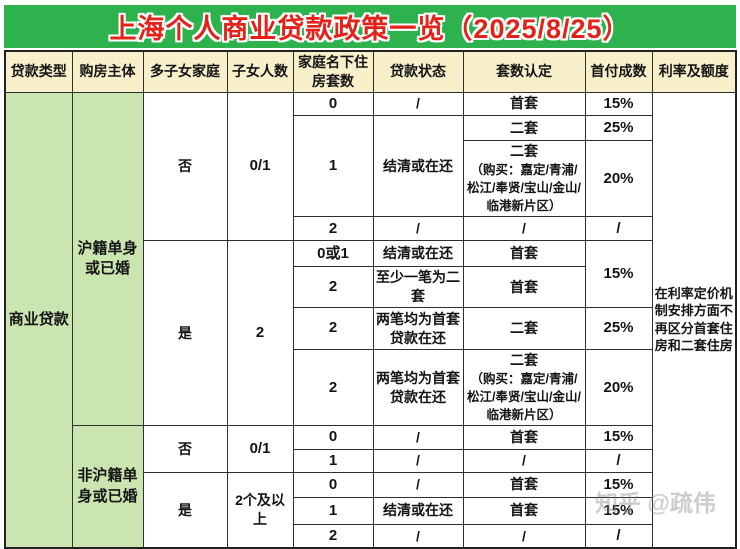  I want to click on table-row: 1 结清或在还 首套 15%, so click(370, 510).